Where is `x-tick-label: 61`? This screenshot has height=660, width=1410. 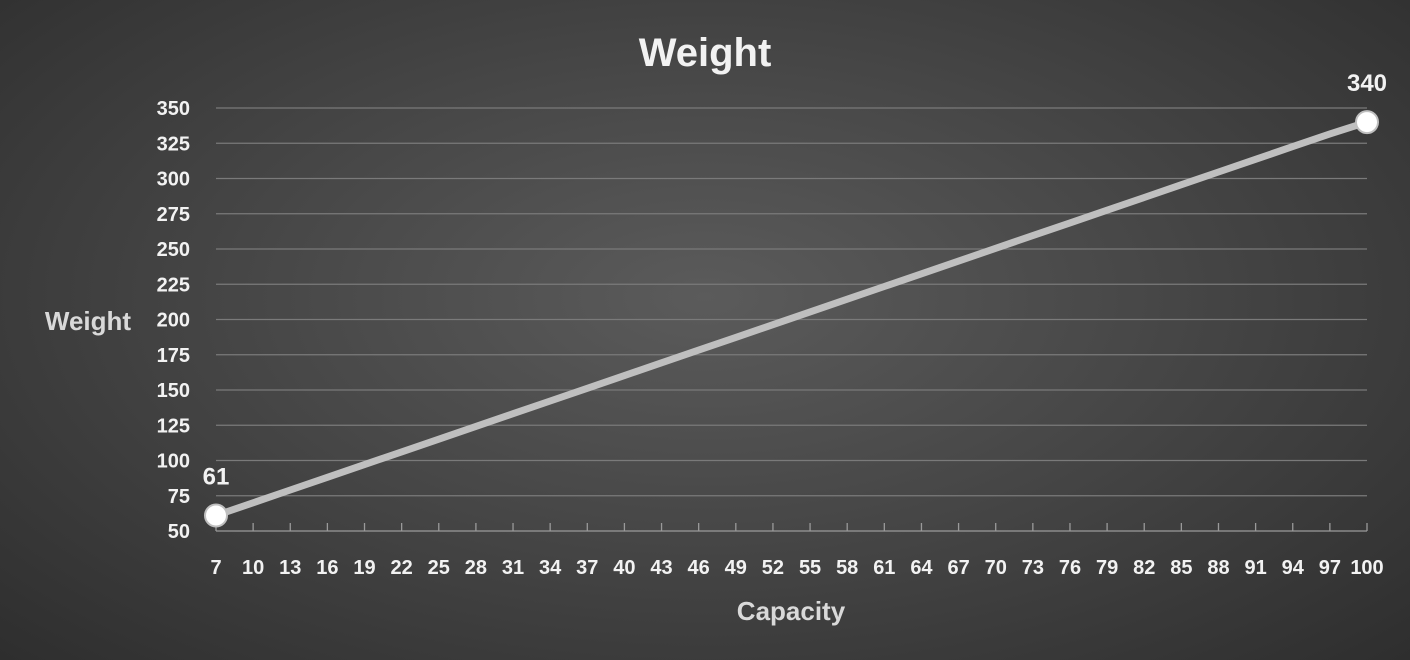
x-tick-label: 61 is located at coordinates (884, 568).